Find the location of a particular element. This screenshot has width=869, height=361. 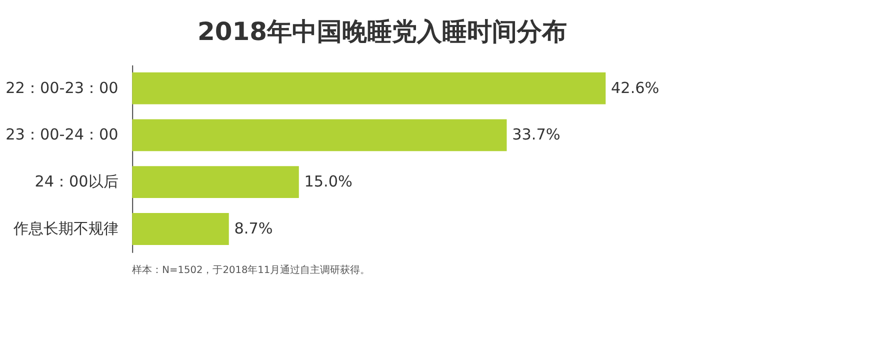

y-tick-label: 22：00-23：00 is located at coordinates (62, 87).